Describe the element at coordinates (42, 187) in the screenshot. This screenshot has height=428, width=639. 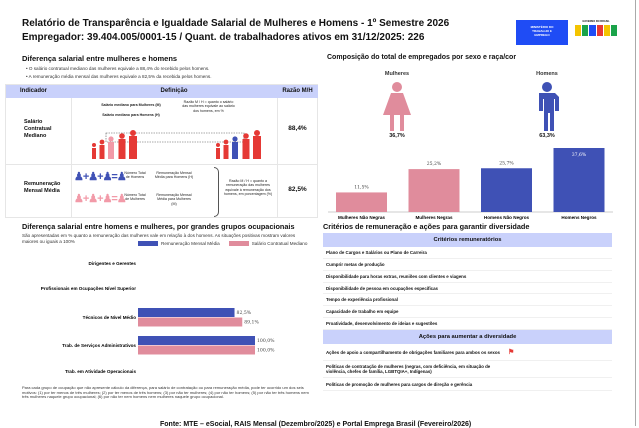
I see `indicator-remuneracao: Remuneração Mensal Média` at that location.